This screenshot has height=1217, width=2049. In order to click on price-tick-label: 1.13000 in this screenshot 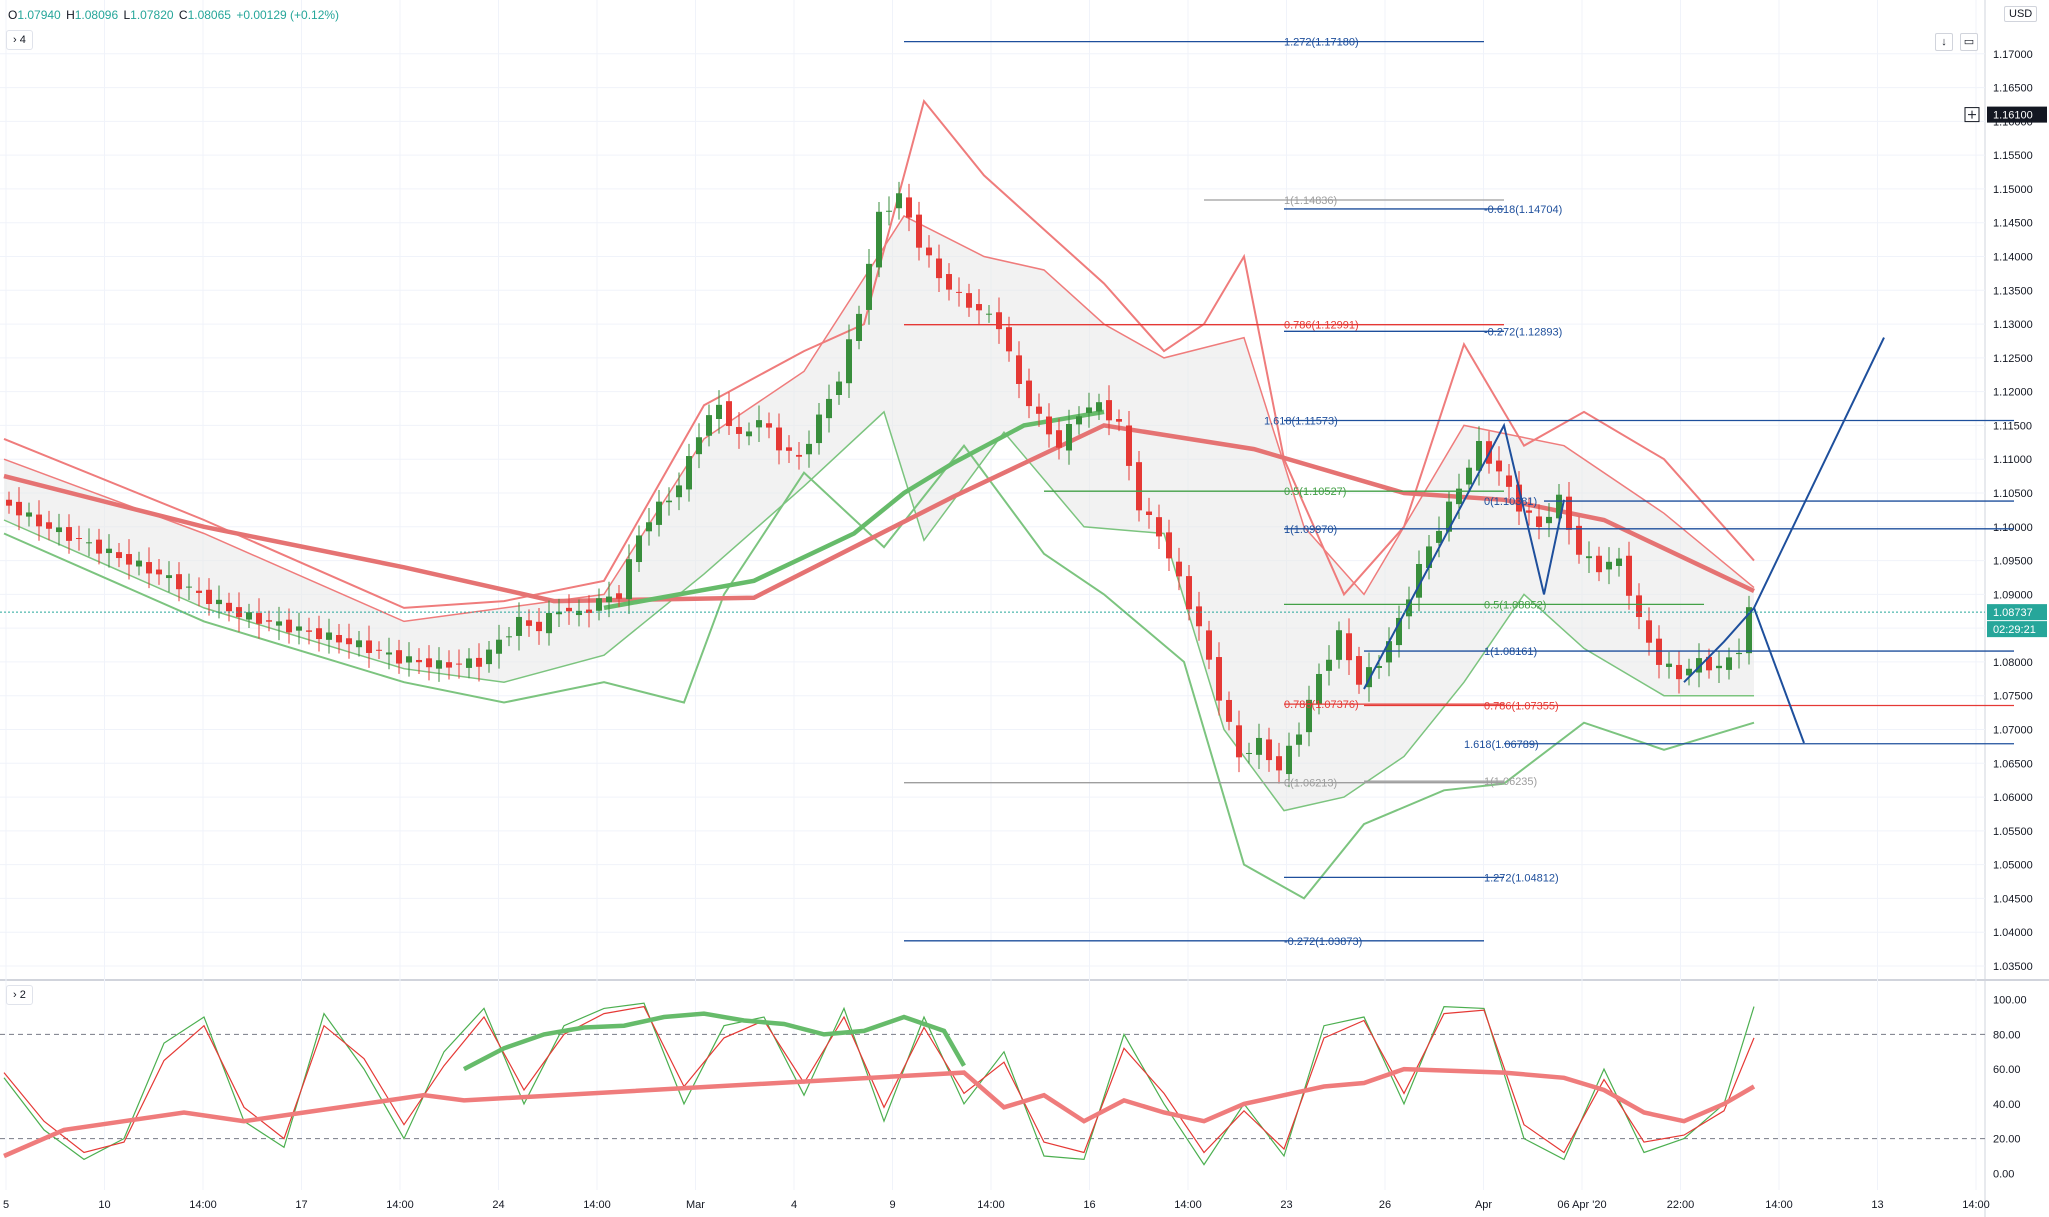, I will do `click(2013, 325)`.